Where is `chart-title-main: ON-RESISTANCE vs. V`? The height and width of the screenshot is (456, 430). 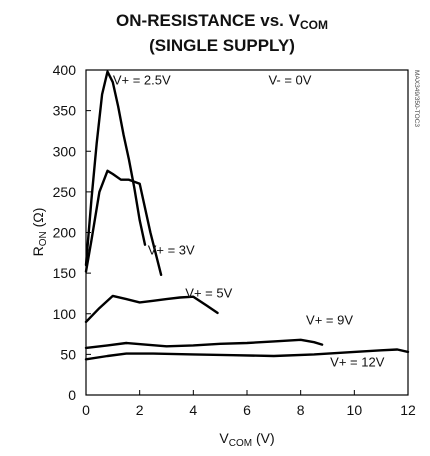
chart-title-main: ON-RESISTANCE vs. V is located at coordinates (208, 20).